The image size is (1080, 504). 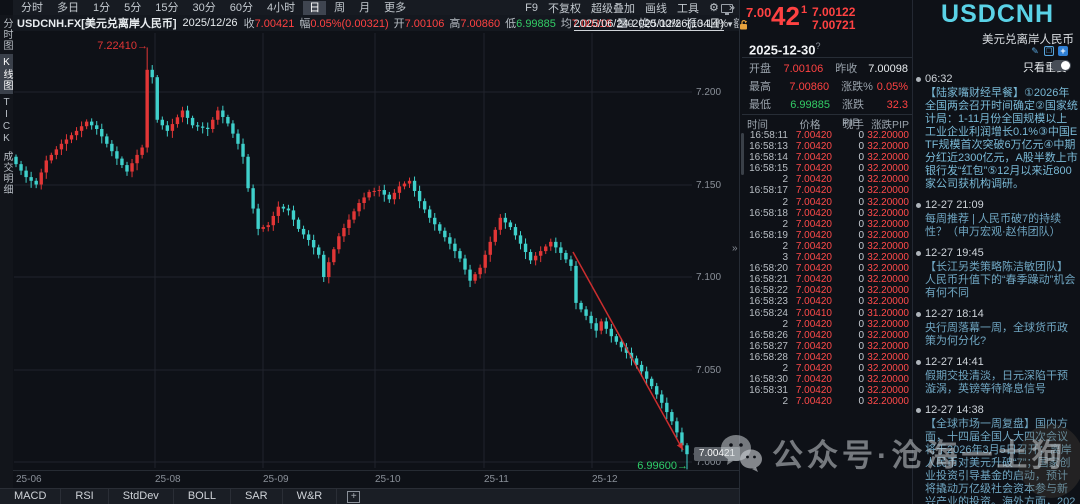 I want to click on period-tab-15分: 15分, so click(x=167, y=7).